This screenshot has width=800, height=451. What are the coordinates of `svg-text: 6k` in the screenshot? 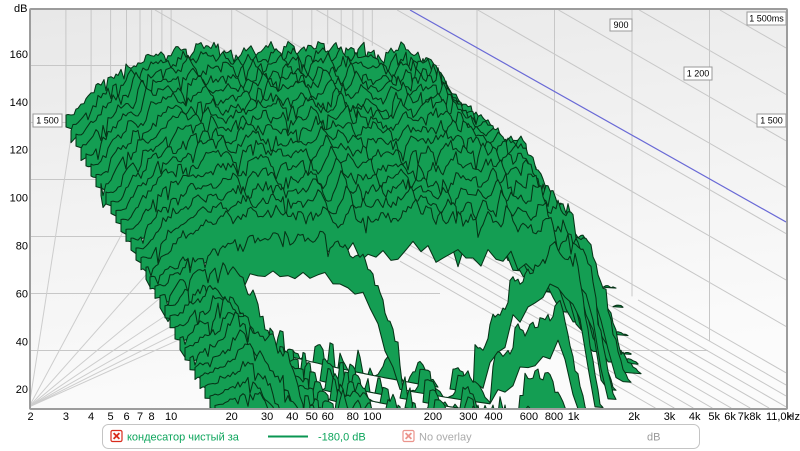 It's located at (730, 417).